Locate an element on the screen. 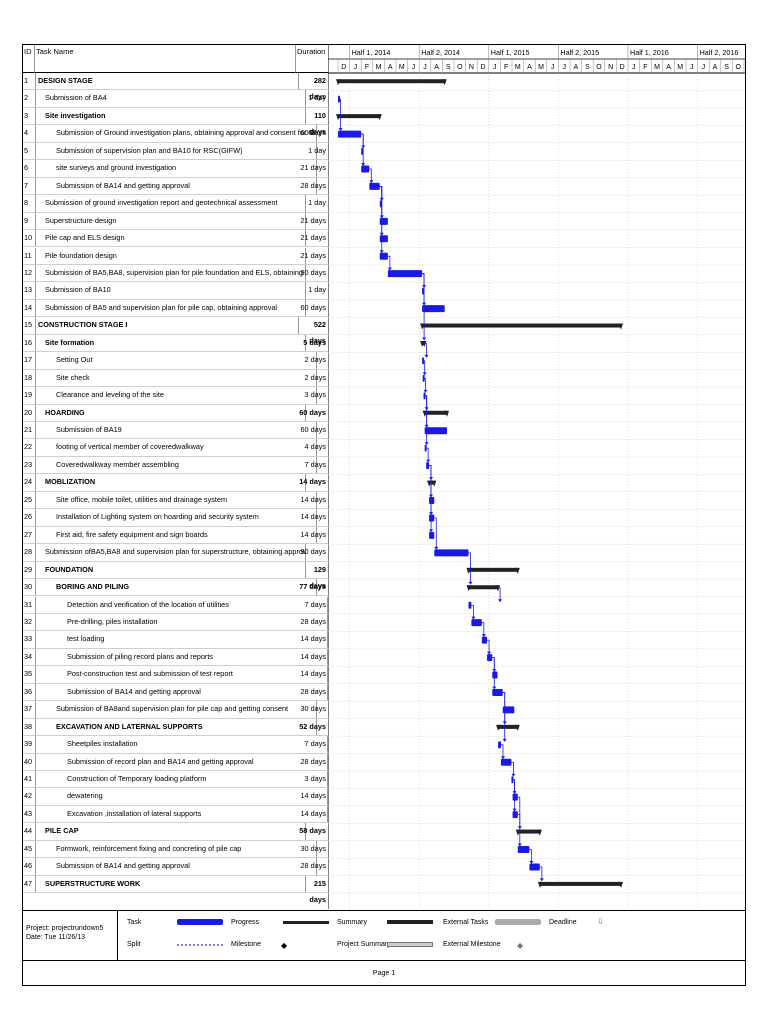 The height and width of the screenshot is (1024, 768). task-row: 29 FOUNDATION 129 days is located at coordinates (175, 575).